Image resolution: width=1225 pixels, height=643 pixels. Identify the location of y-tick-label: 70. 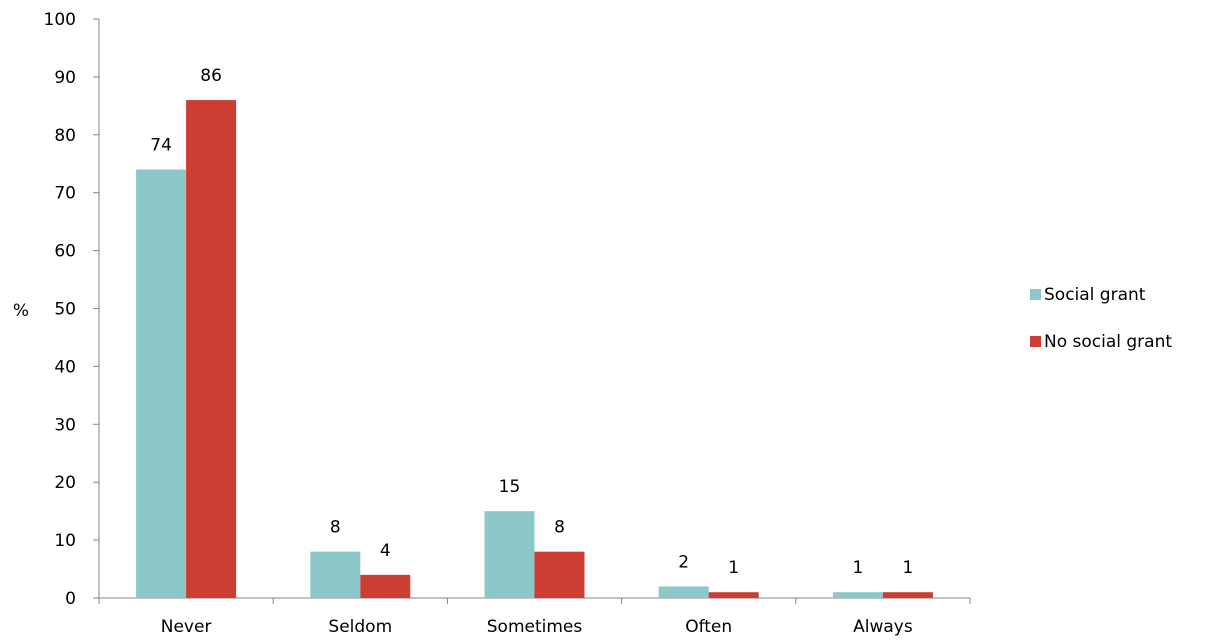
(65, 194).